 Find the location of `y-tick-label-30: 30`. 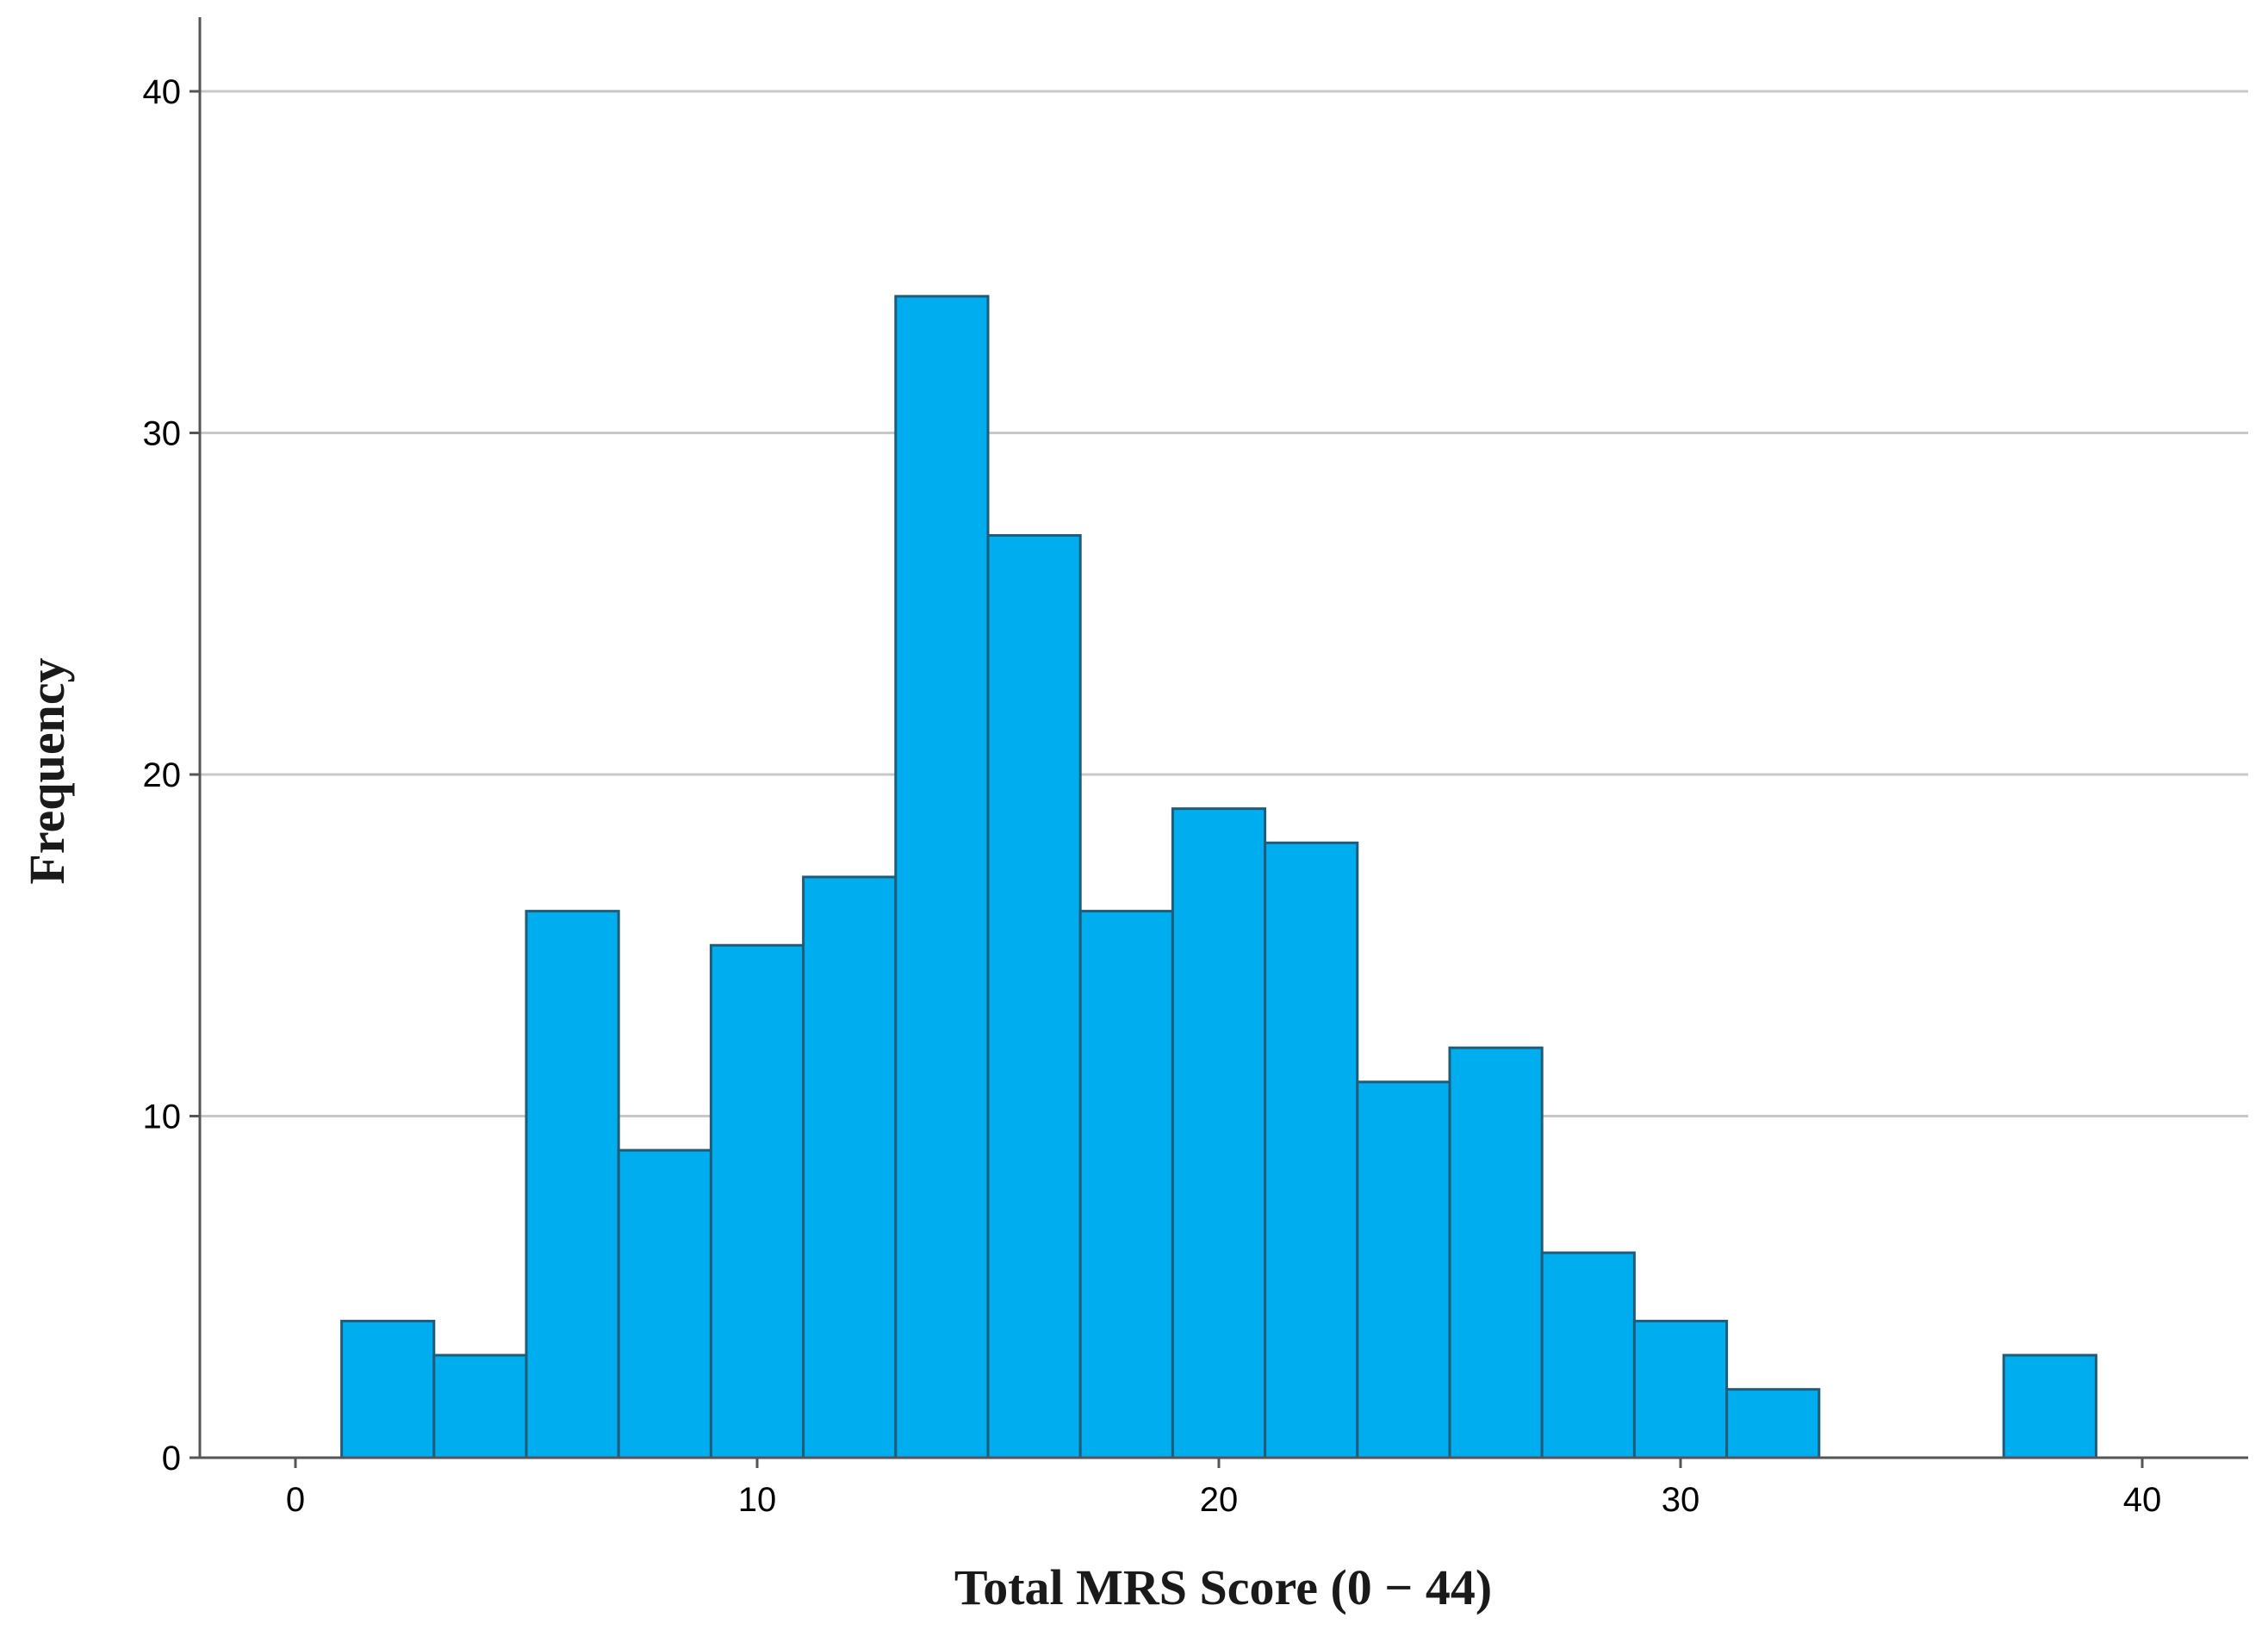

y-tick-label-30: 30 is located at coordinates (162, 434).